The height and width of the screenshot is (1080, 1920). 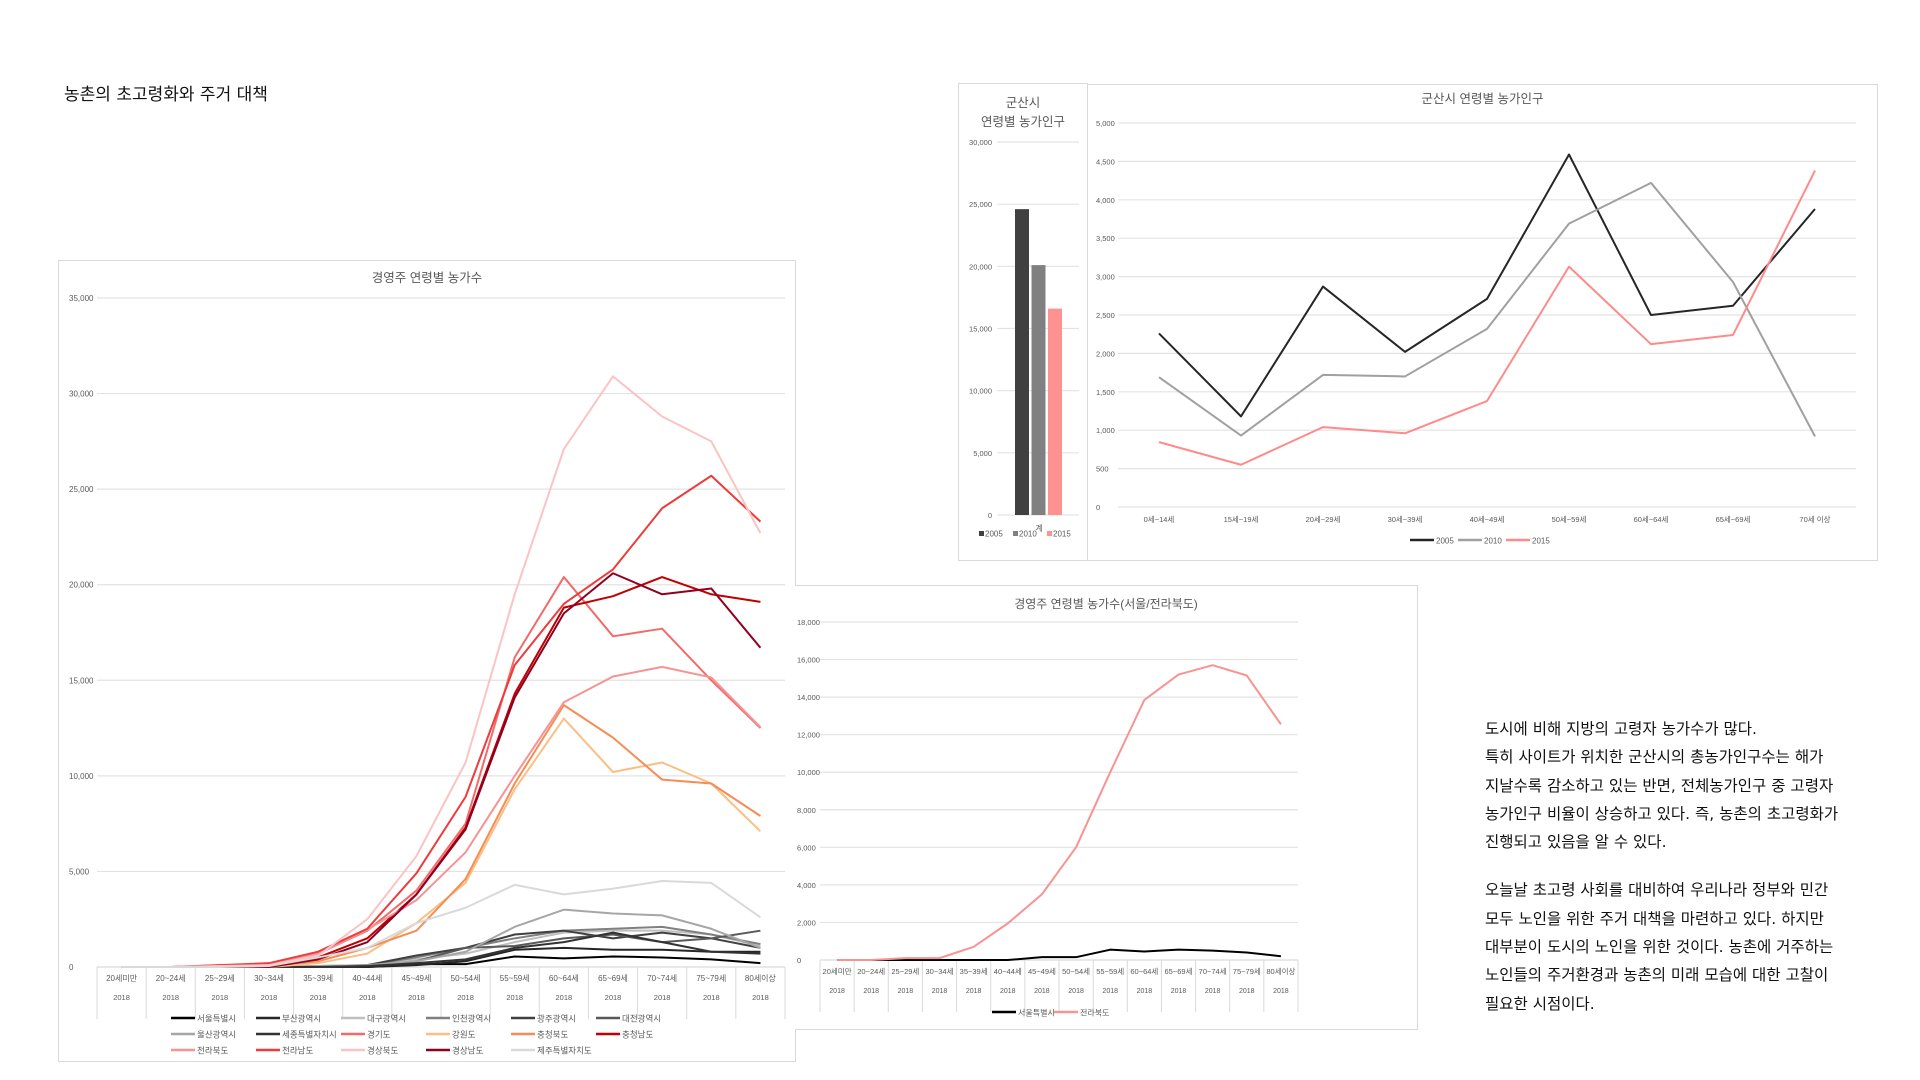 I want to click on y-tick-label: 12,000, so click(x=808, y=735).